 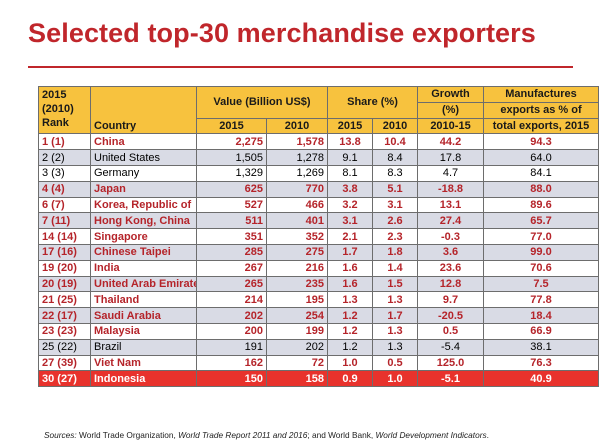 What do you see at coordinates (297, 142) in the screenshot?
I see `value-2010-cell: 1,578` at bounding box center [297, 142].